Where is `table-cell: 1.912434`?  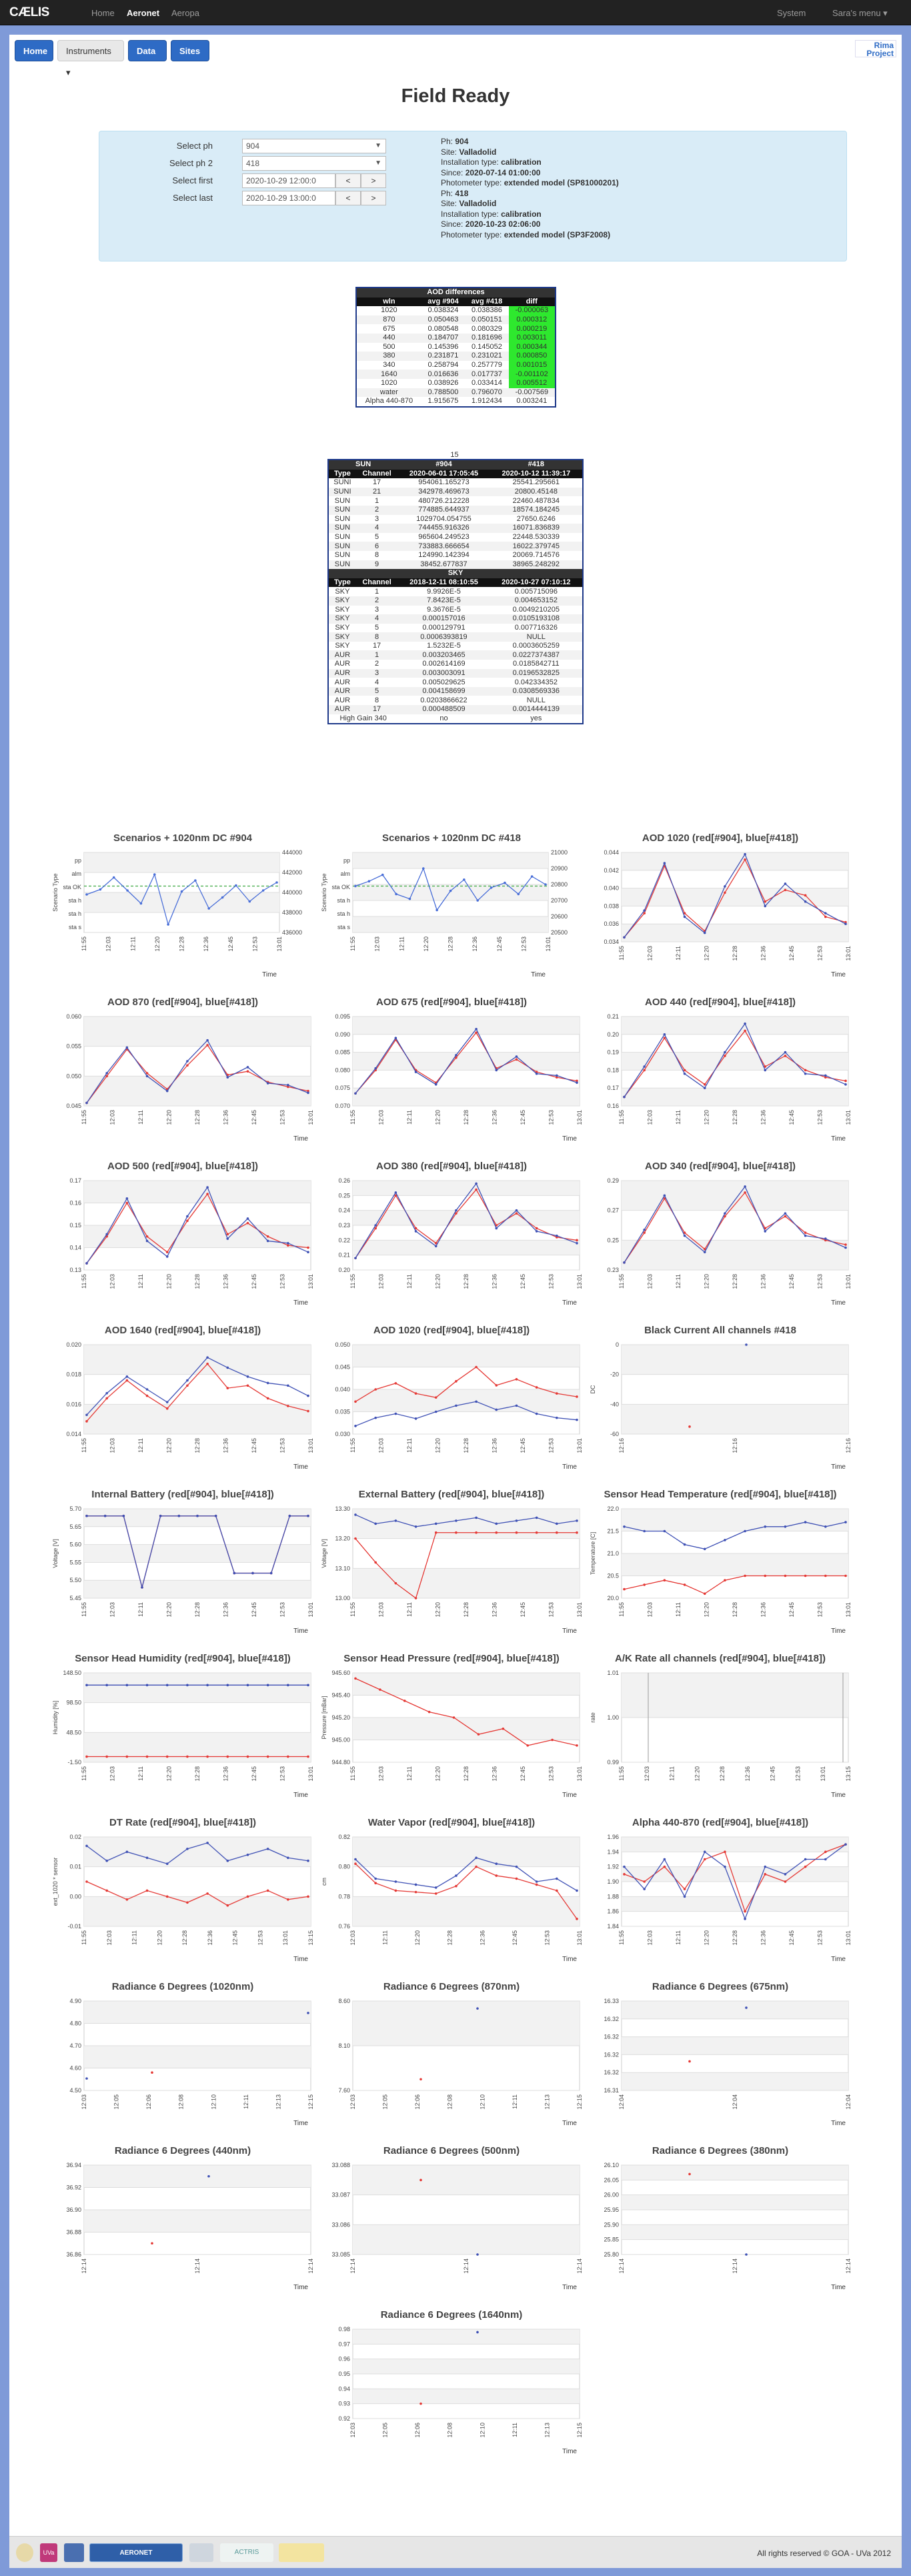 table-cell: 1.912434 is located at coordinates (487, 402).